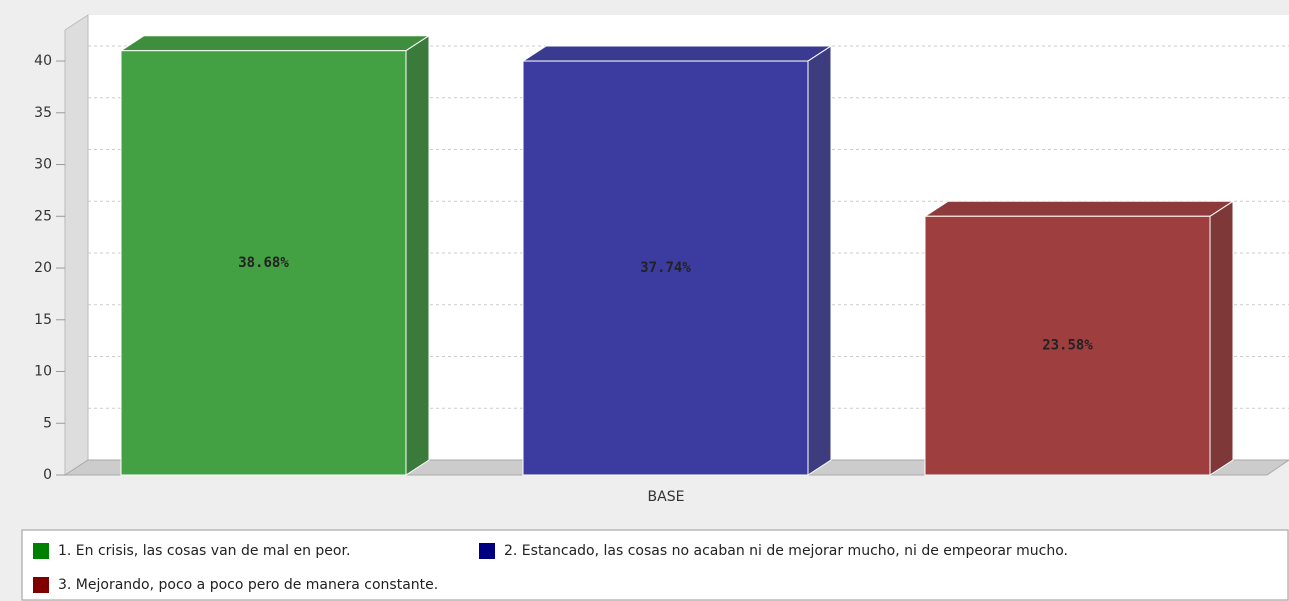  What do you see at coordinates (43, 61) in the screenshot?
I see `y-tick-label: 40` at bounding box center [43, 61].